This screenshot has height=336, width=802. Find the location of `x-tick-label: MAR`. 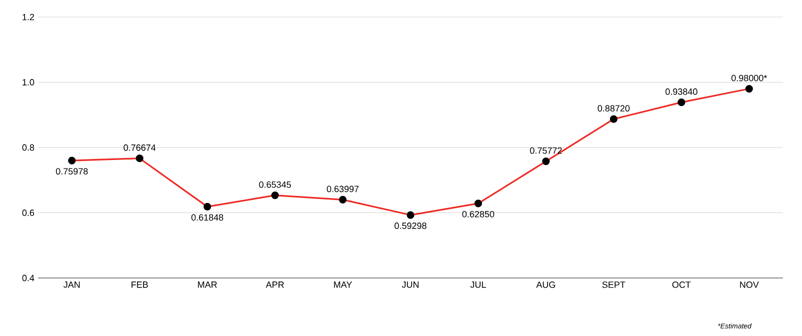

x-tick-label: MAR is located at coordinates (207, 285).